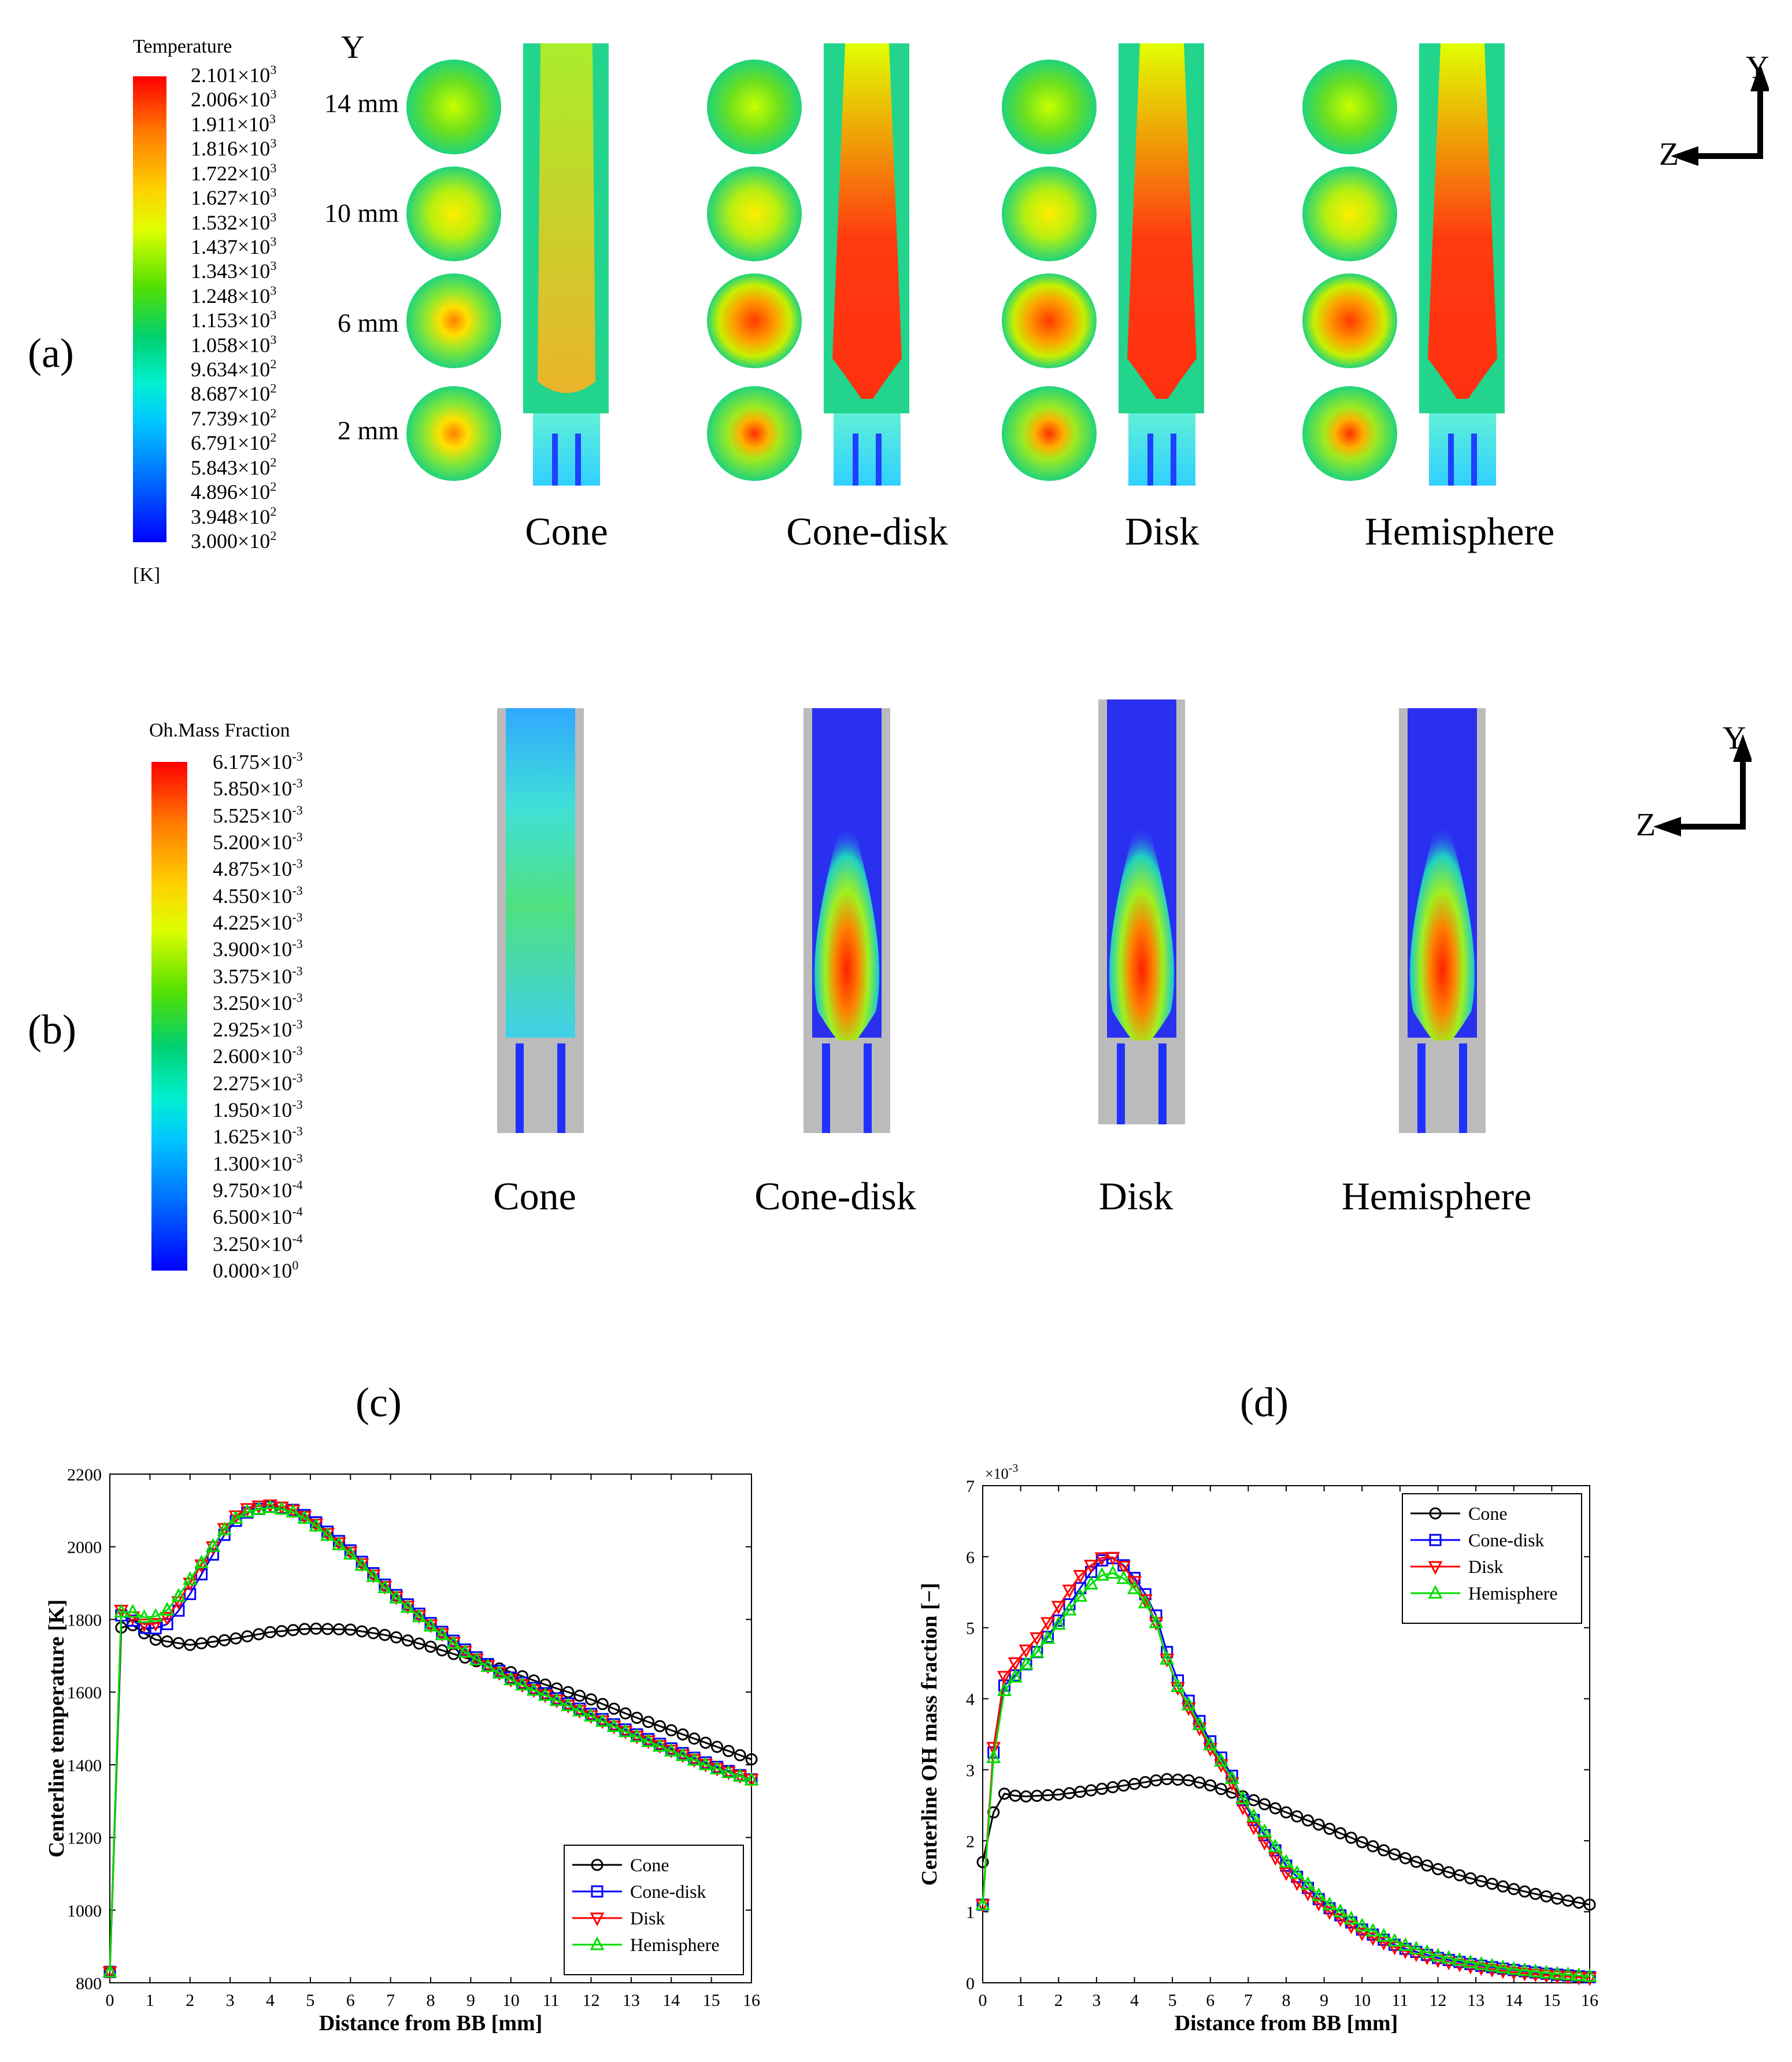 This screenshot has height=2062, width=1792. I want to click on temp-case-label-cone: Cone, so click(566, 531).